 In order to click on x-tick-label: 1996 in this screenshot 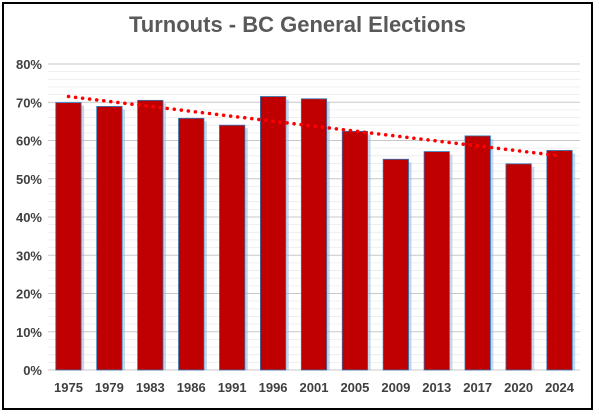, I will do `click(273, 387)`.